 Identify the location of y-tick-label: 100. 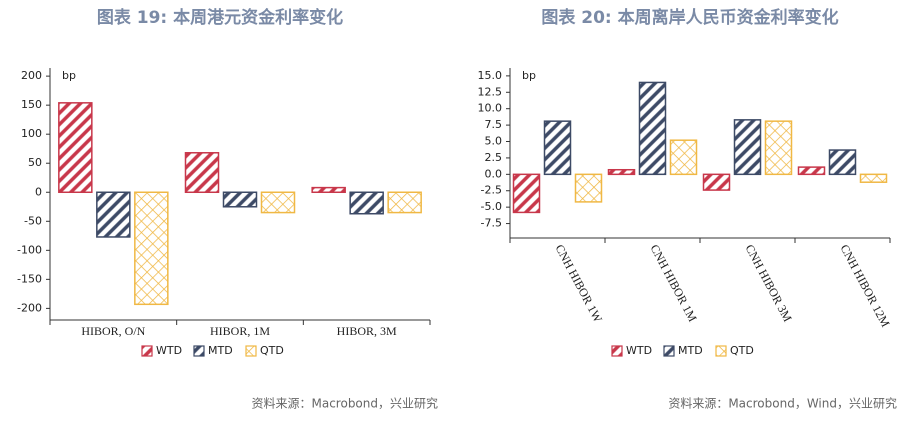
(31, 133).